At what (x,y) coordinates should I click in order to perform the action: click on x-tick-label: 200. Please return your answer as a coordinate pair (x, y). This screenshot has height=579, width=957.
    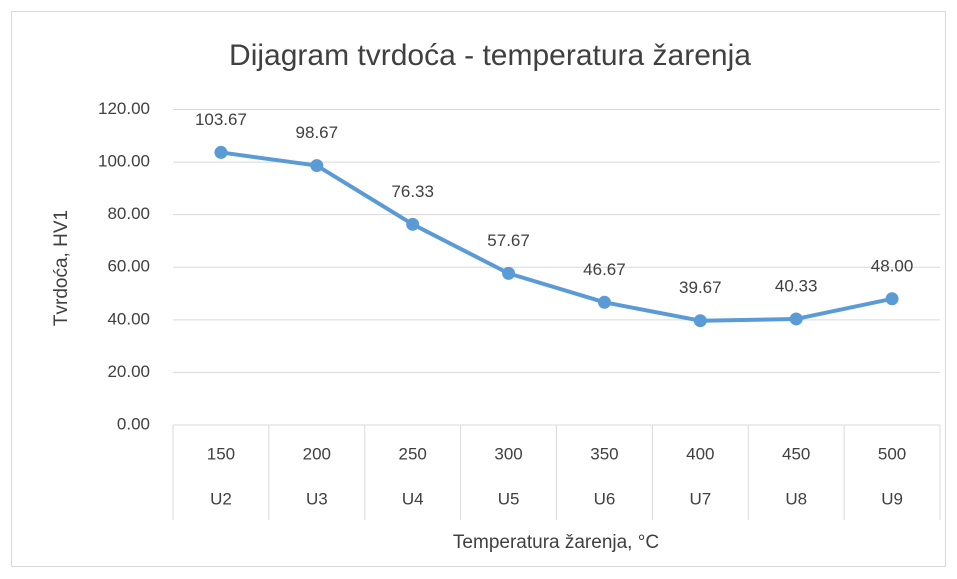
    Looking at the image, I should click on (317, 453).